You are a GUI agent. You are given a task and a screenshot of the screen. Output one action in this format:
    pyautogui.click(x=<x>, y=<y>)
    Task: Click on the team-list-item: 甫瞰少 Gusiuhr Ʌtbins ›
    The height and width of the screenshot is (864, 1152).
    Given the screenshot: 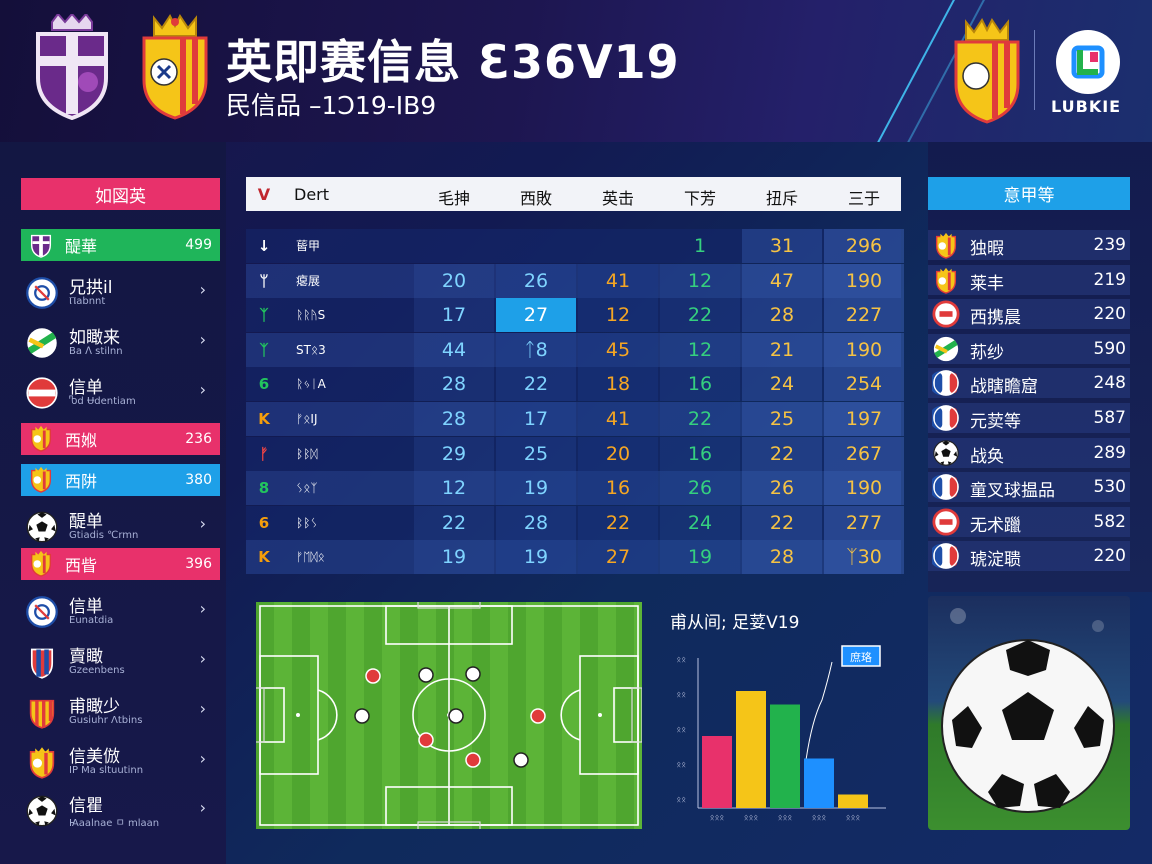 What is the action you would take?
    pyautogui.click(x=120, y=711)
    